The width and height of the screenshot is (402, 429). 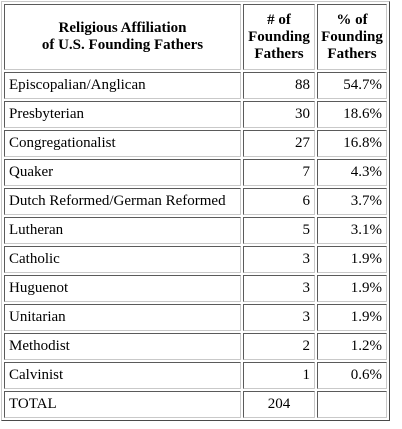 I want to click on table-row: Catholic 3 1.9%, so click(x=195, y=259).